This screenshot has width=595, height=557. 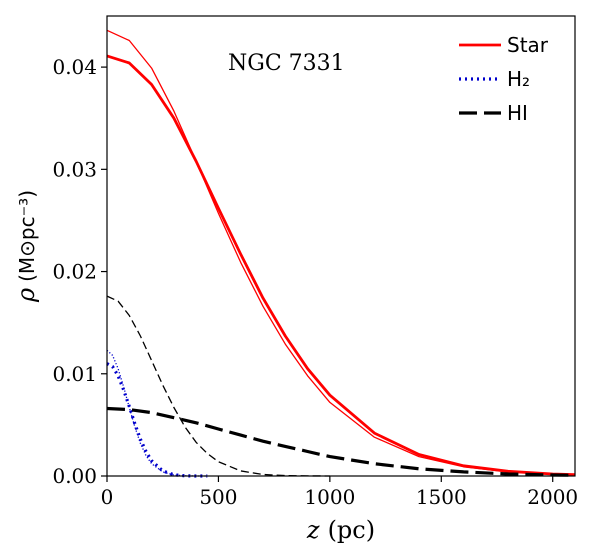 I want to click on series-line-hi-thin, so click(x=218, y=386).